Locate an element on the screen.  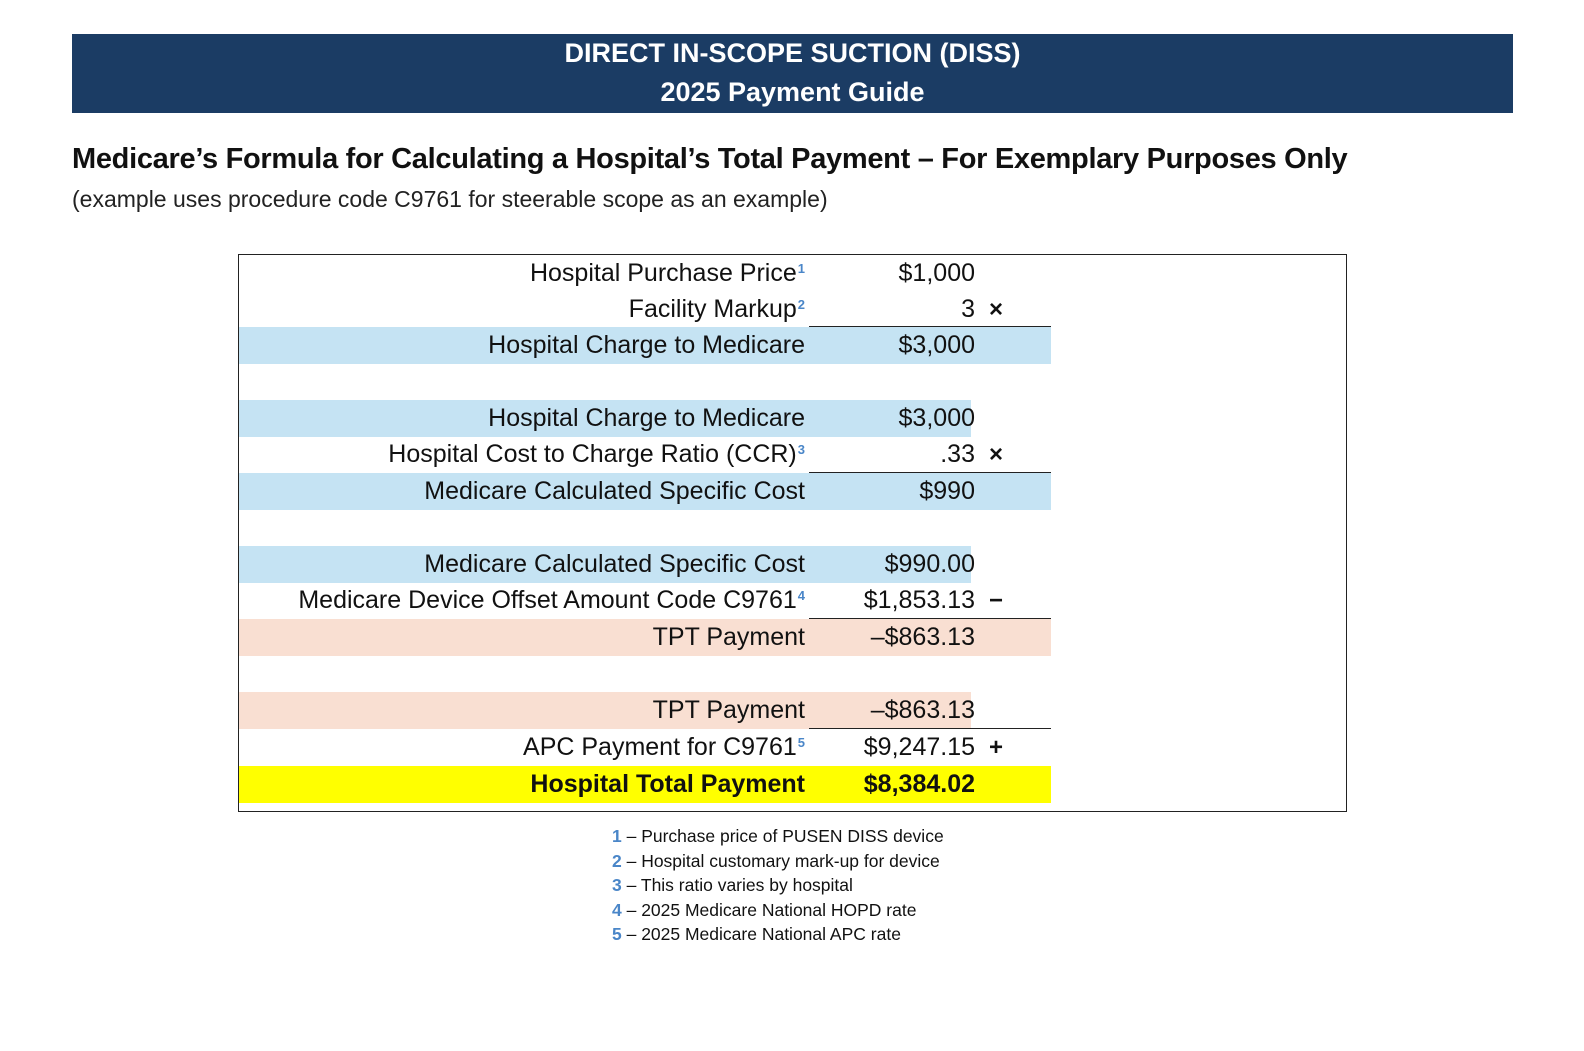
device-offset-value: $1,853.13 is located at coordinates (919, 600).